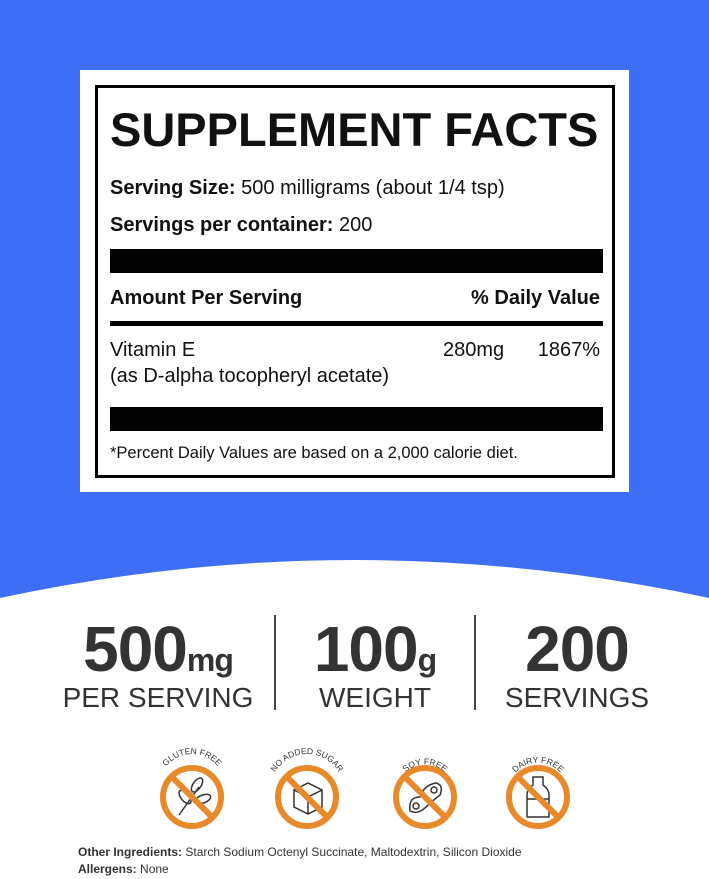 This screenshot has width=709, height=879. I want to click on dv-header: % Daily Value, so click(535, 298).